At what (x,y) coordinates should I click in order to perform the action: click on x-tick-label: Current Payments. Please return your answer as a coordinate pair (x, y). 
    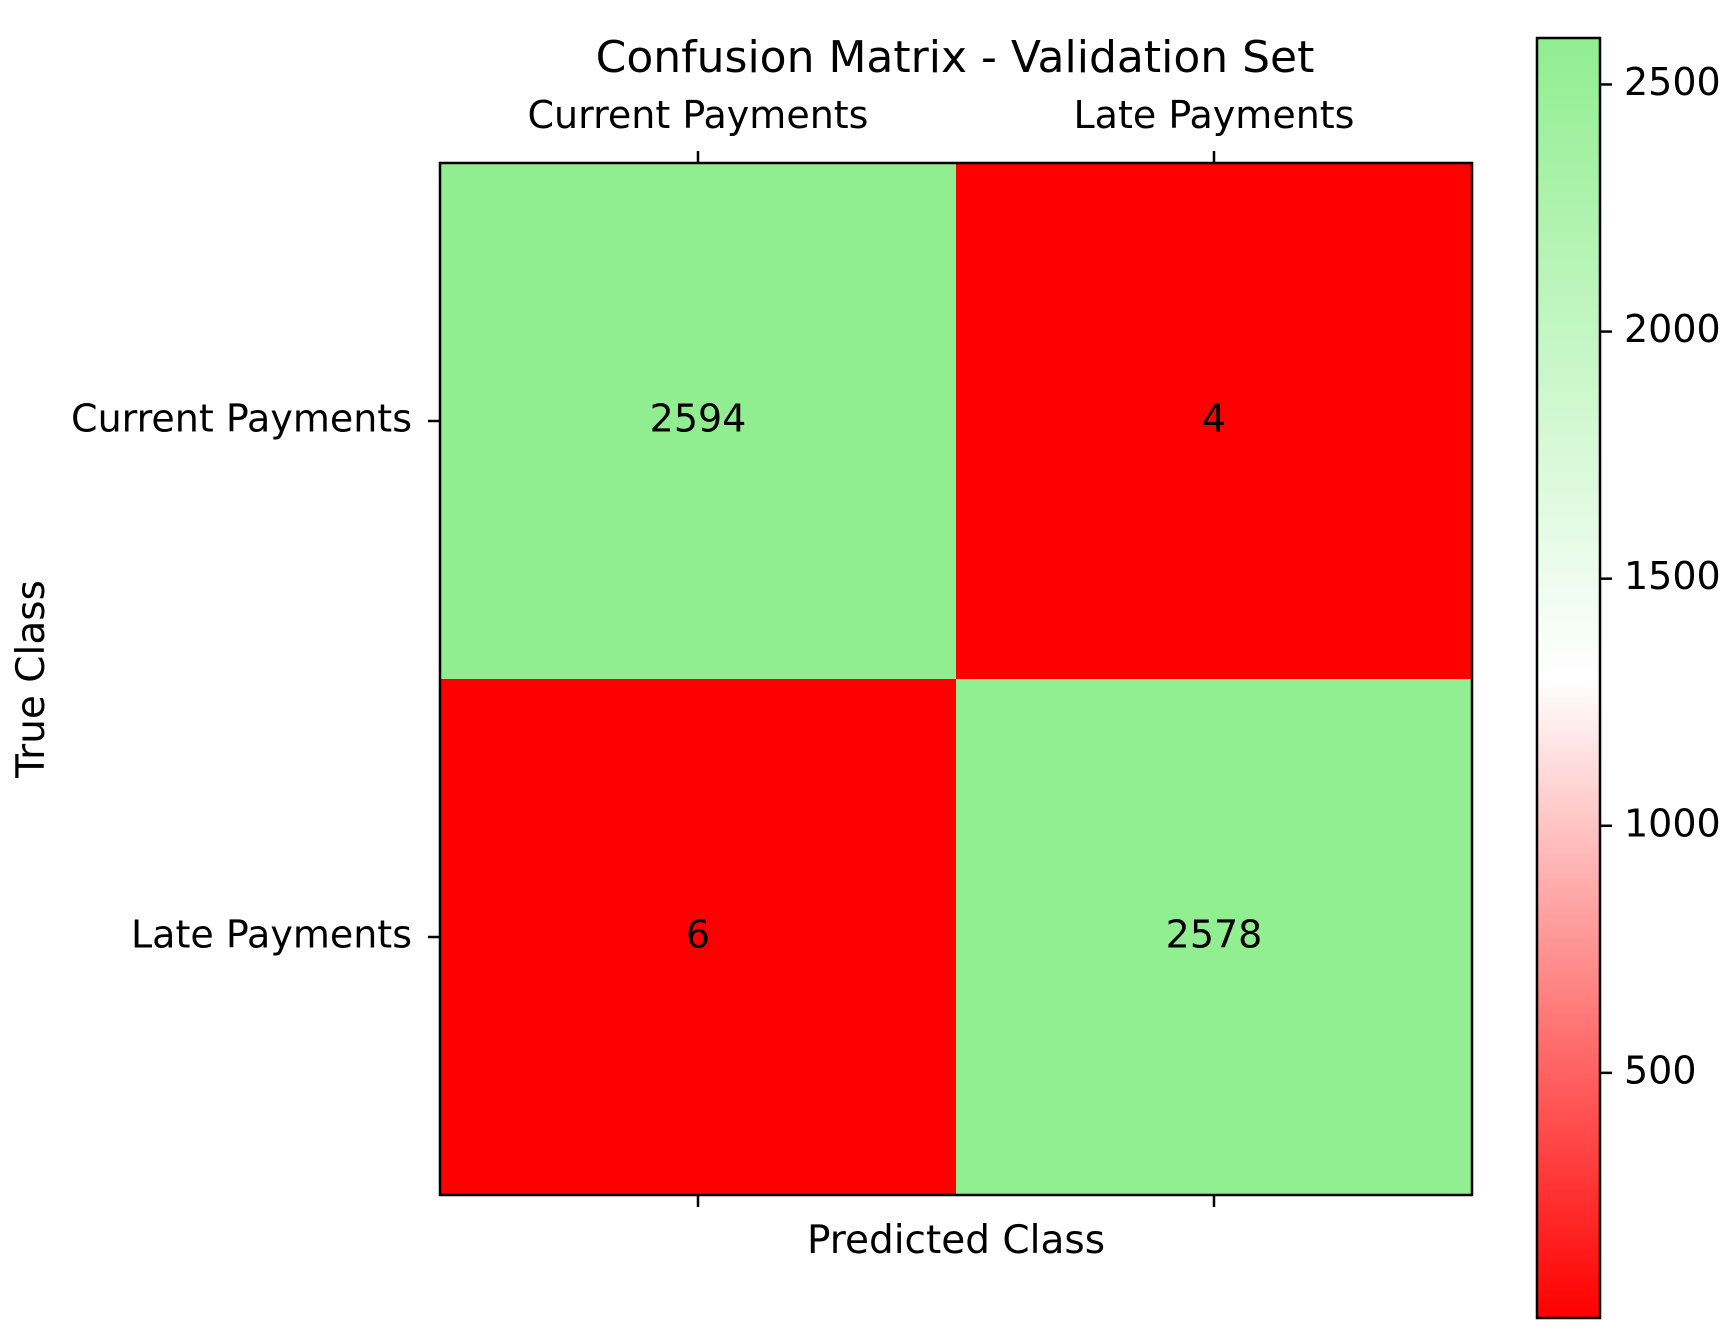
    Looking at the image, I should click on (698, 115).